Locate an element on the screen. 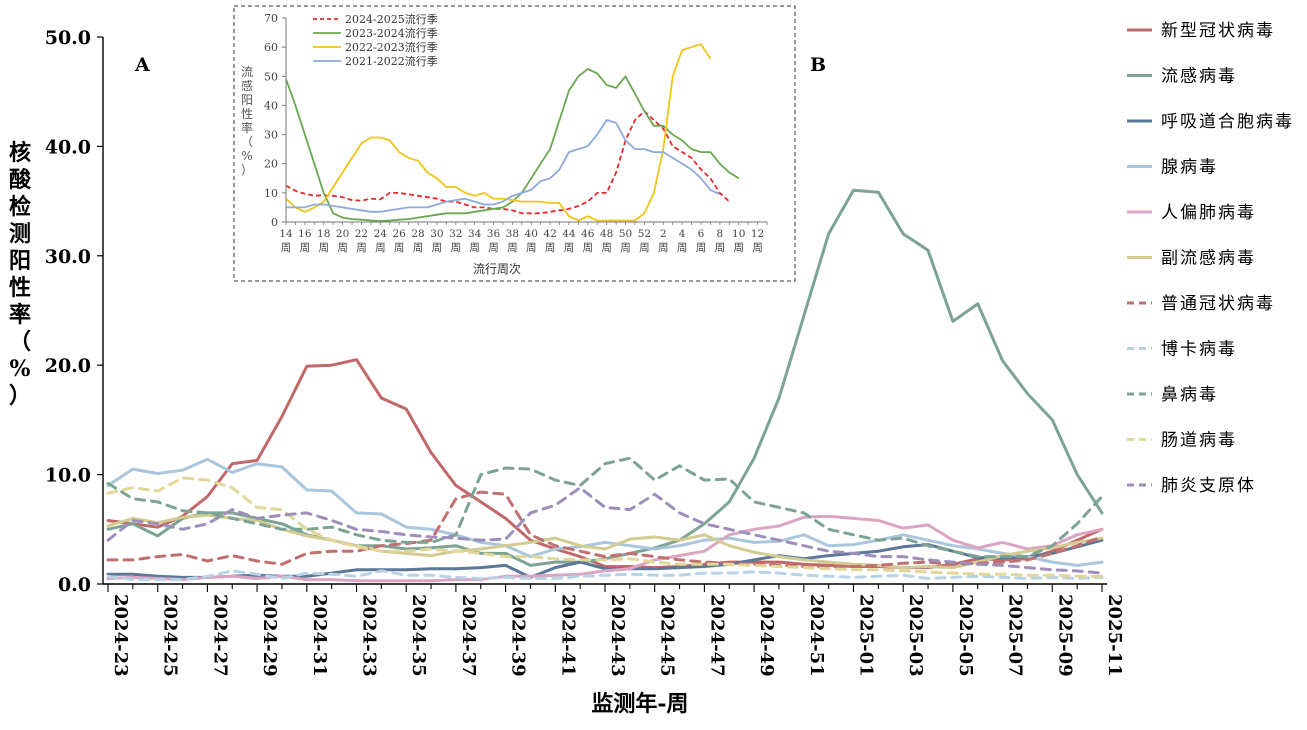  x-tick-label: 2024-35 is located at coordinates (418, 635).